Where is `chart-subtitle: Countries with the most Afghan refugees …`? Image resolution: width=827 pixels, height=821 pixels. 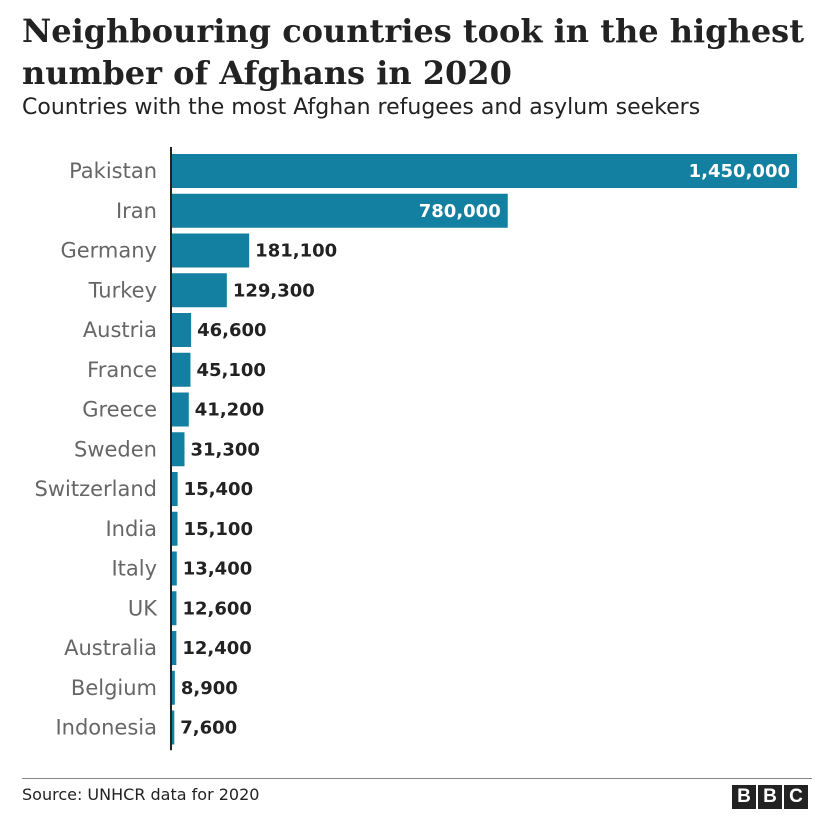
chart-subtitle: Countries with the most Afghan refugees … is located at coordinates (361, 107).